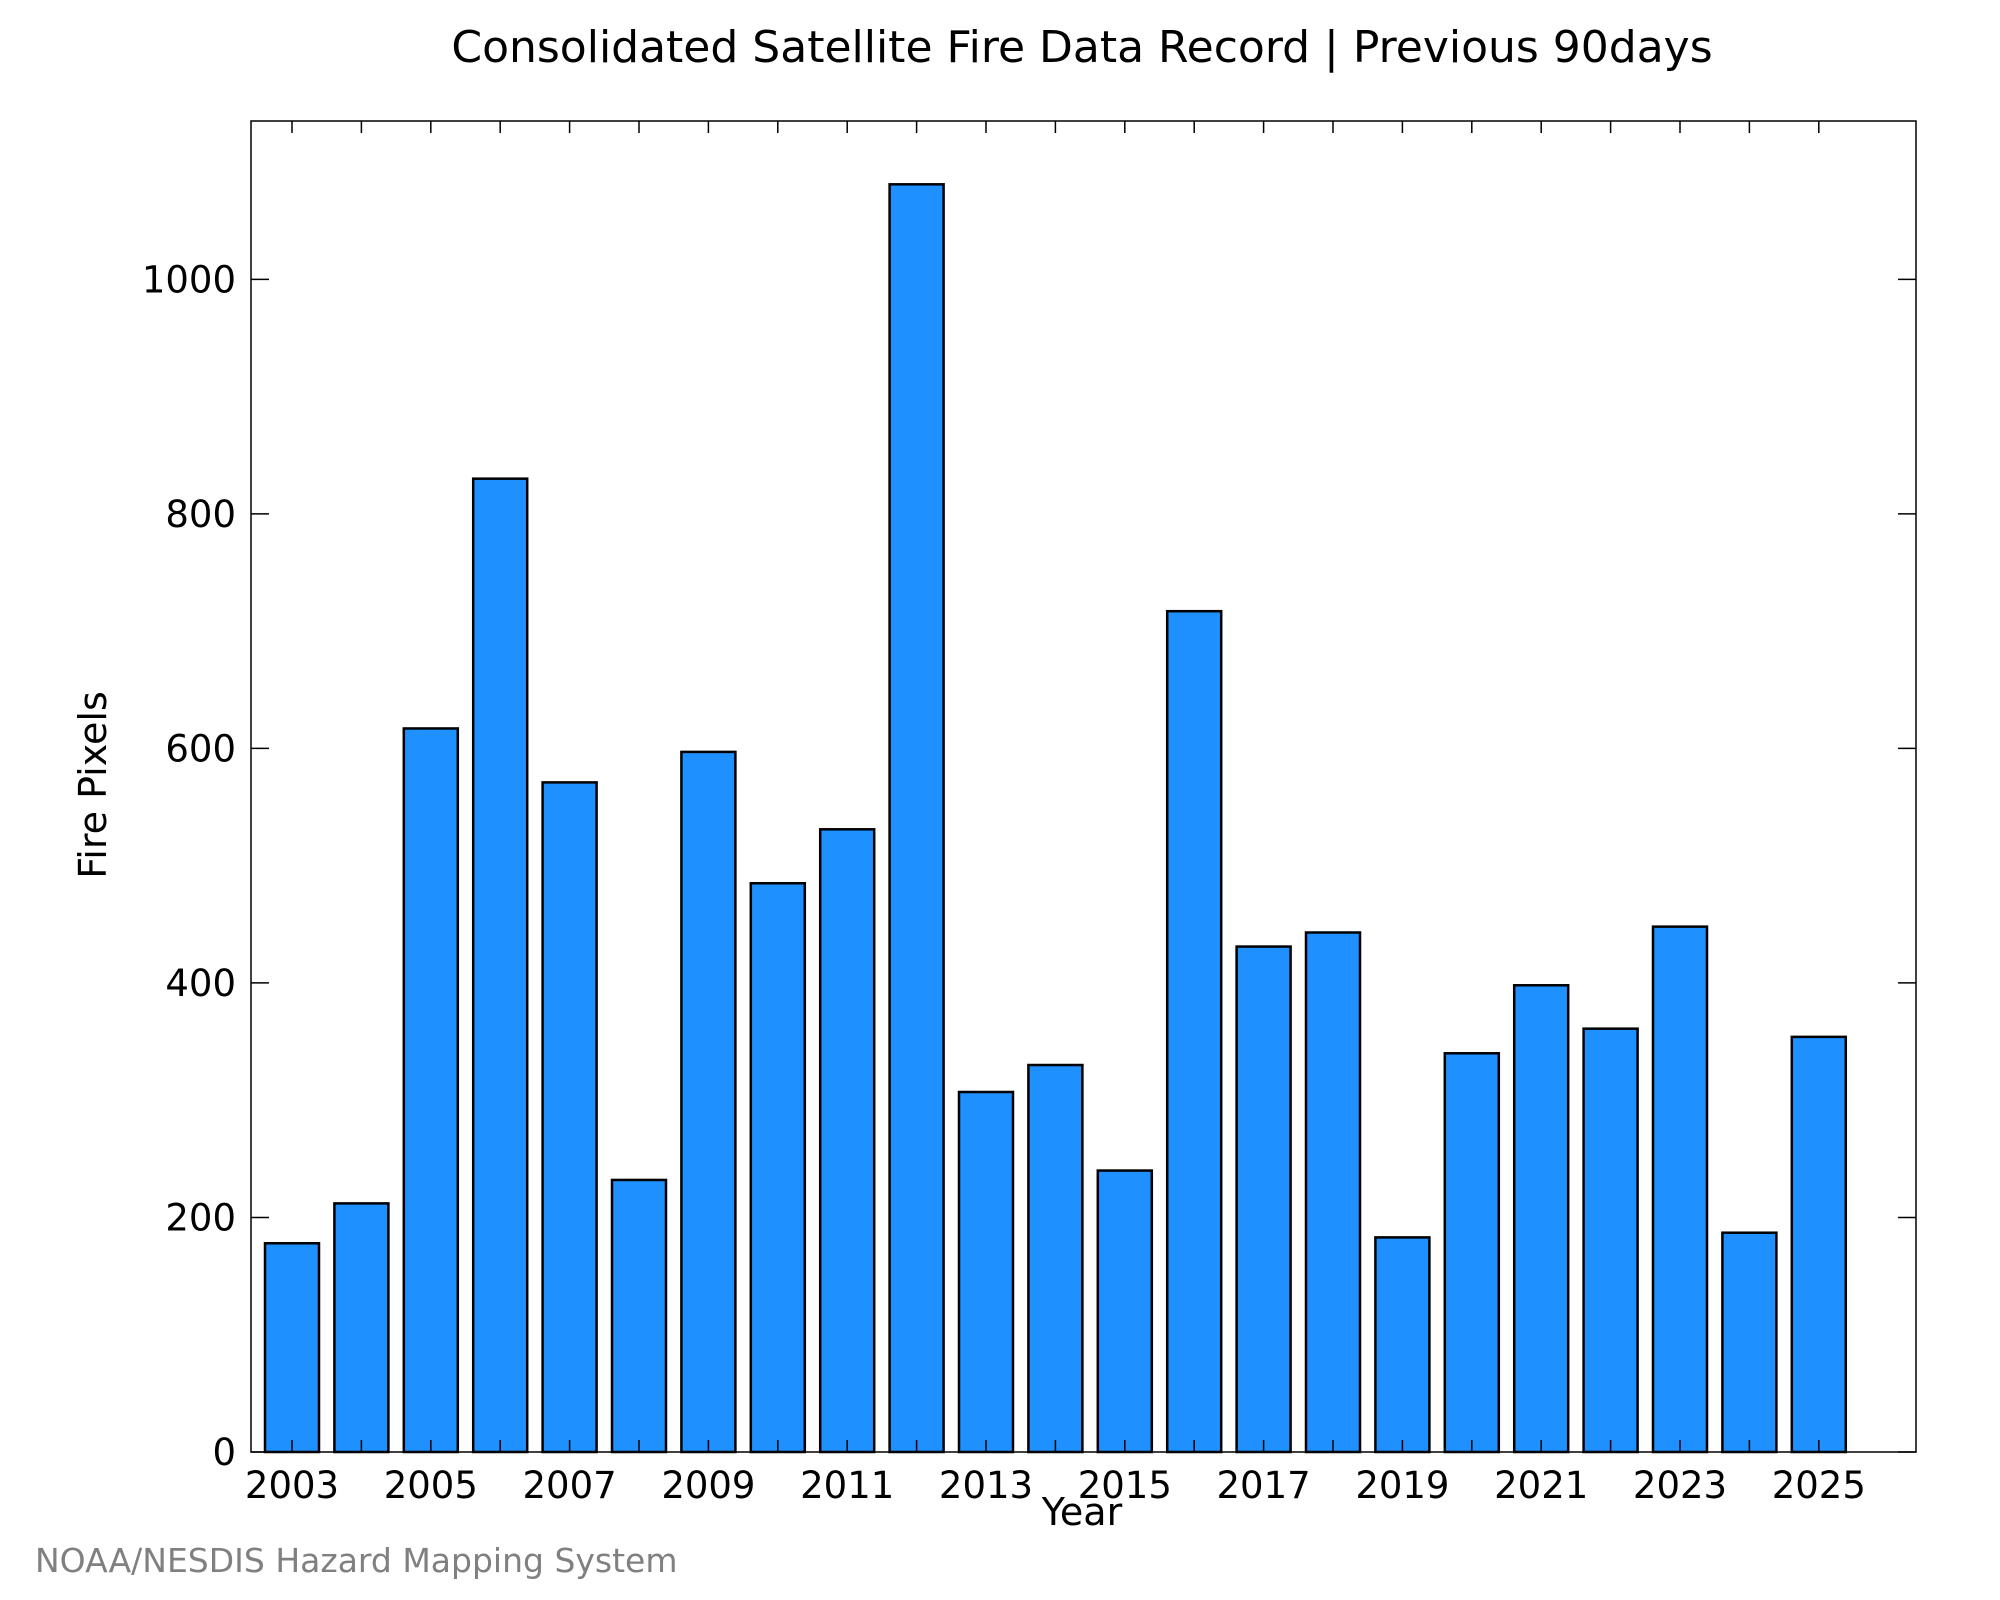 The height and width of the screenshot is (1600, 2000). Describe the element at coordinates (1680, 1189) in the screenshot. I see `bar-2023` at that location.